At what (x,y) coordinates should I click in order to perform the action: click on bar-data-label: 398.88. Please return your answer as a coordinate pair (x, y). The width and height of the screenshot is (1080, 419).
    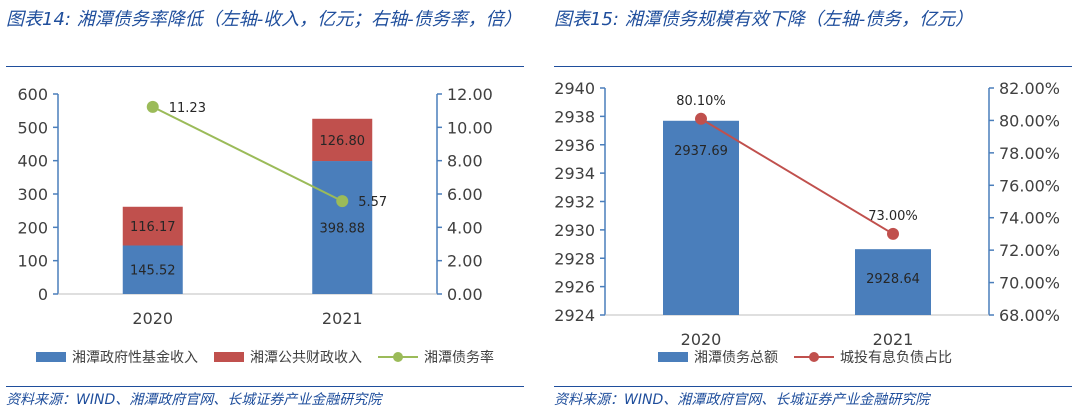
    Looking at the image, I should click on (343, 229).